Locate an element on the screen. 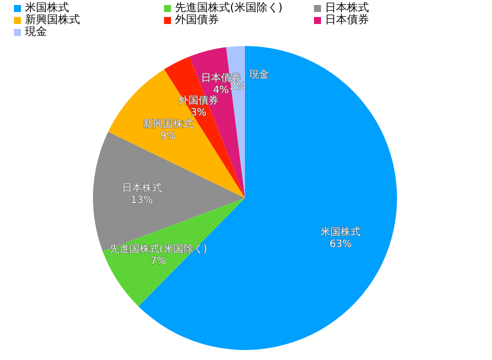 The height and width of the screenshot is (360, 492). data-label: 13% is located at coordinates (141, 200).